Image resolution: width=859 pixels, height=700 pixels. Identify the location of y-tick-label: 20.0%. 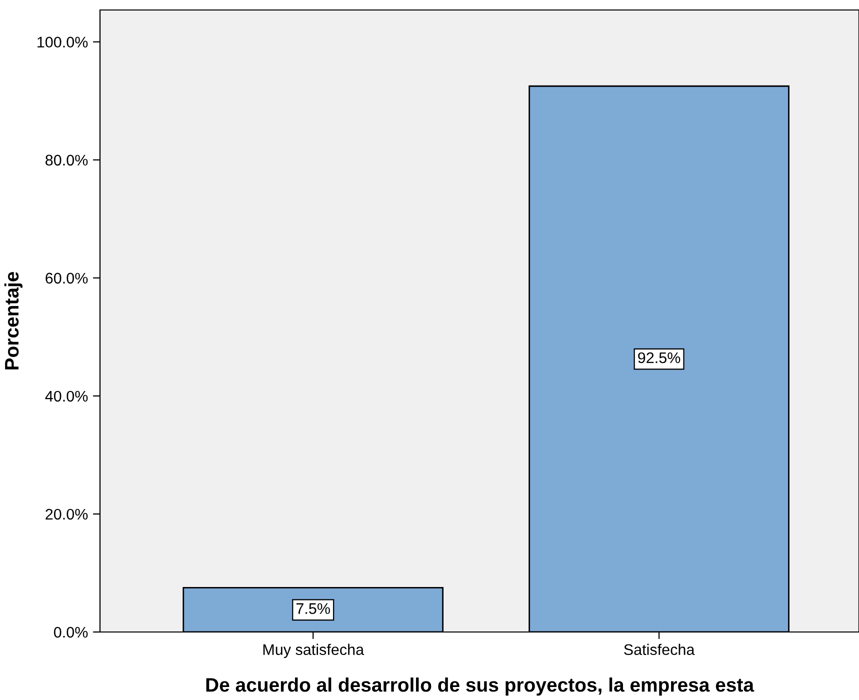
(67, 514).